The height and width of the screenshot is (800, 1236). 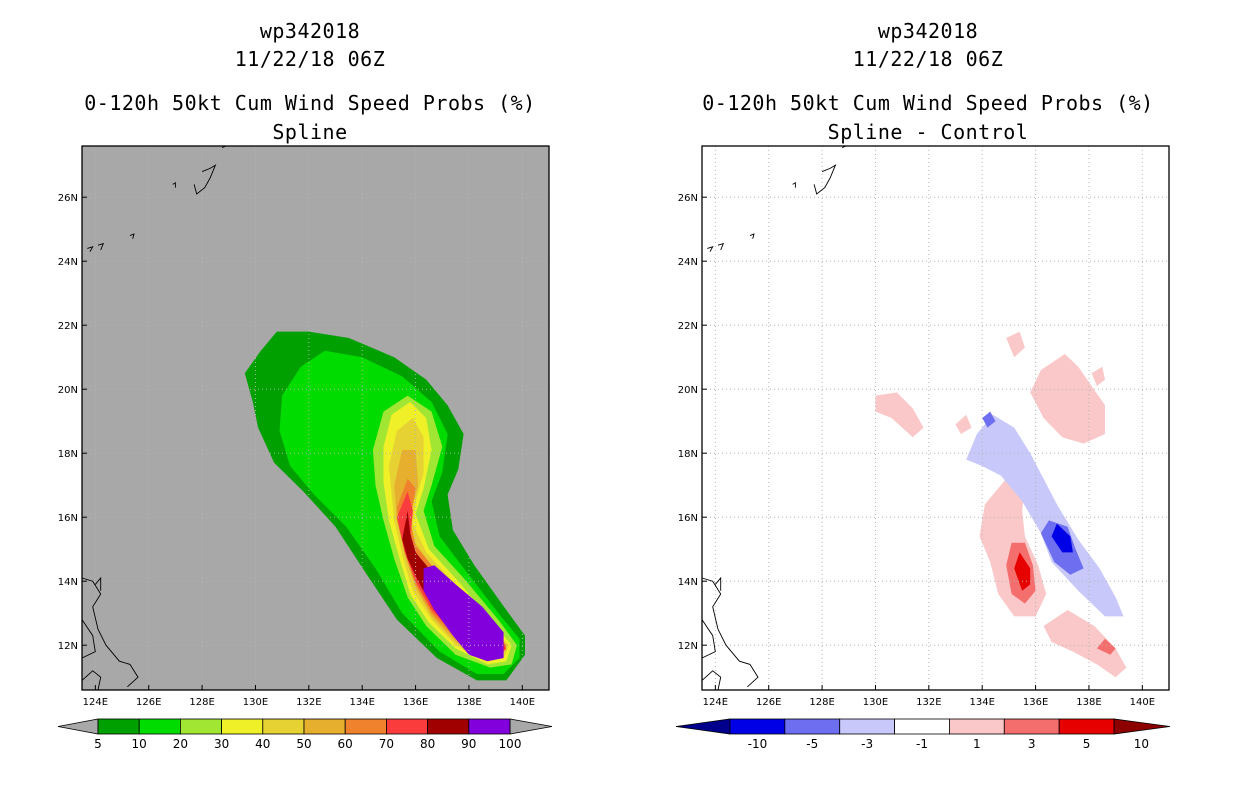 I want to click on left-xtick-label-5: 134E, so click(x=361, y=702).